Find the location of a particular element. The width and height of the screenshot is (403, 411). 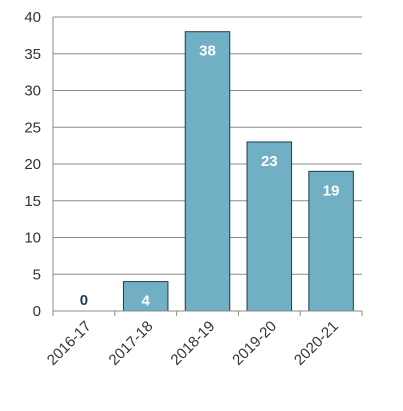

x-tick-label-2020-21: 2020-21 is located at coordinates (316, 343).